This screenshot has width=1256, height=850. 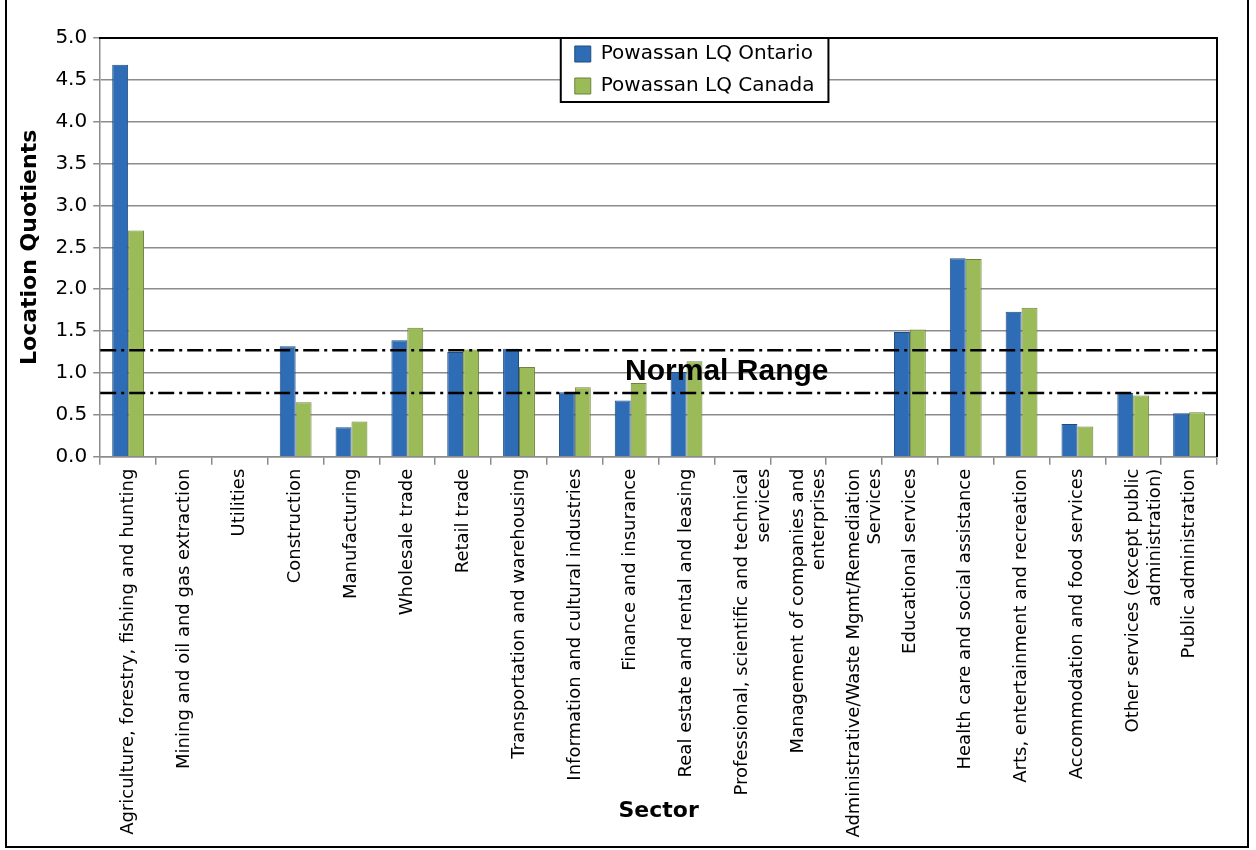 What do you see at coordinates (517, 614) in the screenshot?
I see `x-tick-label: Transportation and warehousing` at bounding box center [517, 614].